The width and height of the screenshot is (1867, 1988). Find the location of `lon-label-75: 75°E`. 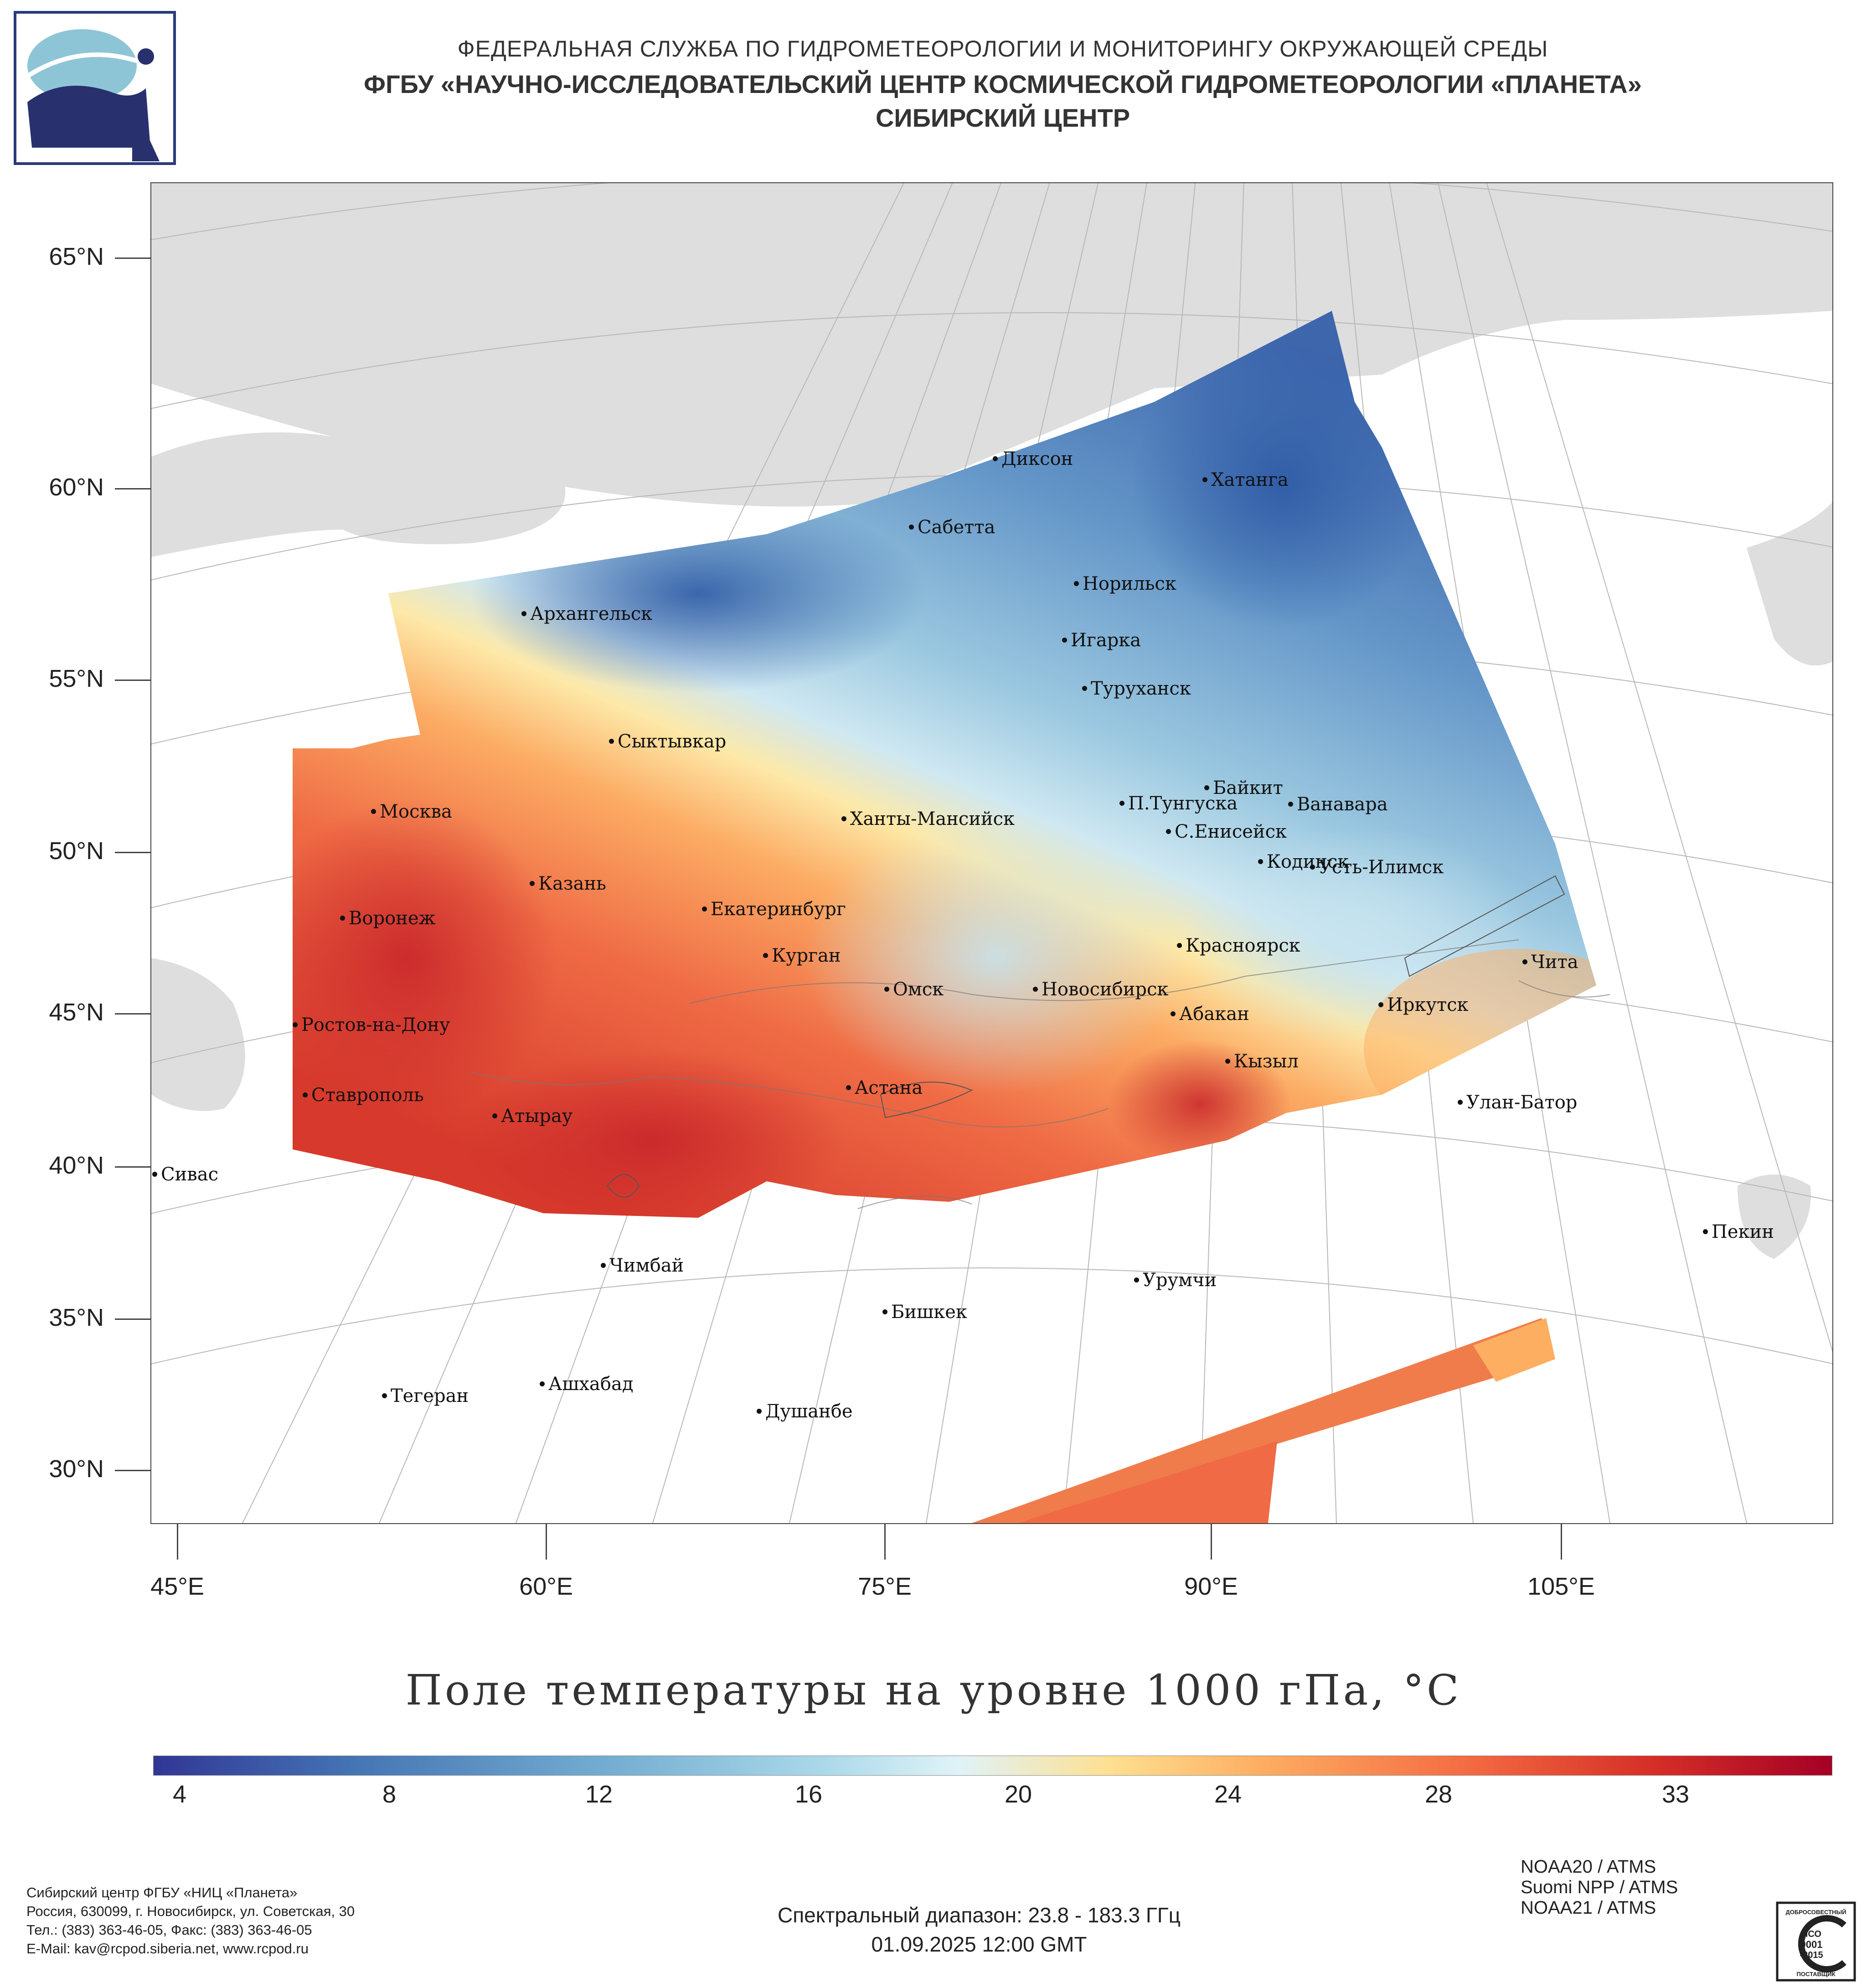

lon-label-75: 75°E is located at coordinates (885, 1586).